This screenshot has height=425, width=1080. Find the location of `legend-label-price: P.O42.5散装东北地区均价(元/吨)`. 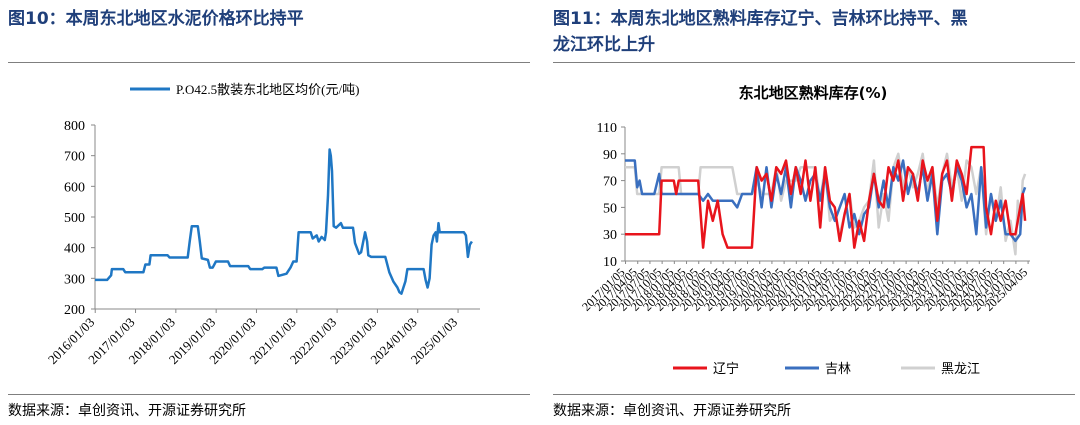

legend-label-price: P.O42.5散装东北地区均价(元/吨) is located at coordinates (267, 89).